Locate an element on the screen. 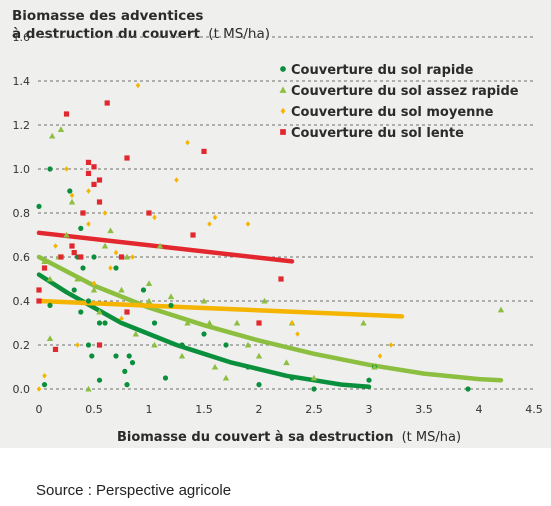 This screenshot has width=551, height=506. y-tick-label: 0.2 is located at coordinates (22, 345).